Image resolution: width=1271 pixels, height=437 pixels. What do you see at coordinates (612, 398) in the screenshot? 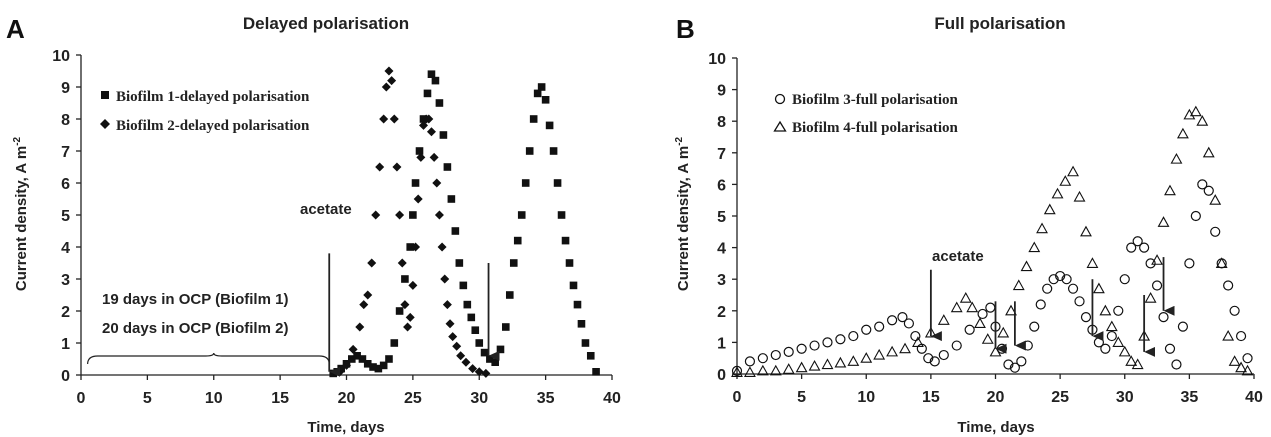
I see `x-tick-label: 40` at bounding box center [612, 398].